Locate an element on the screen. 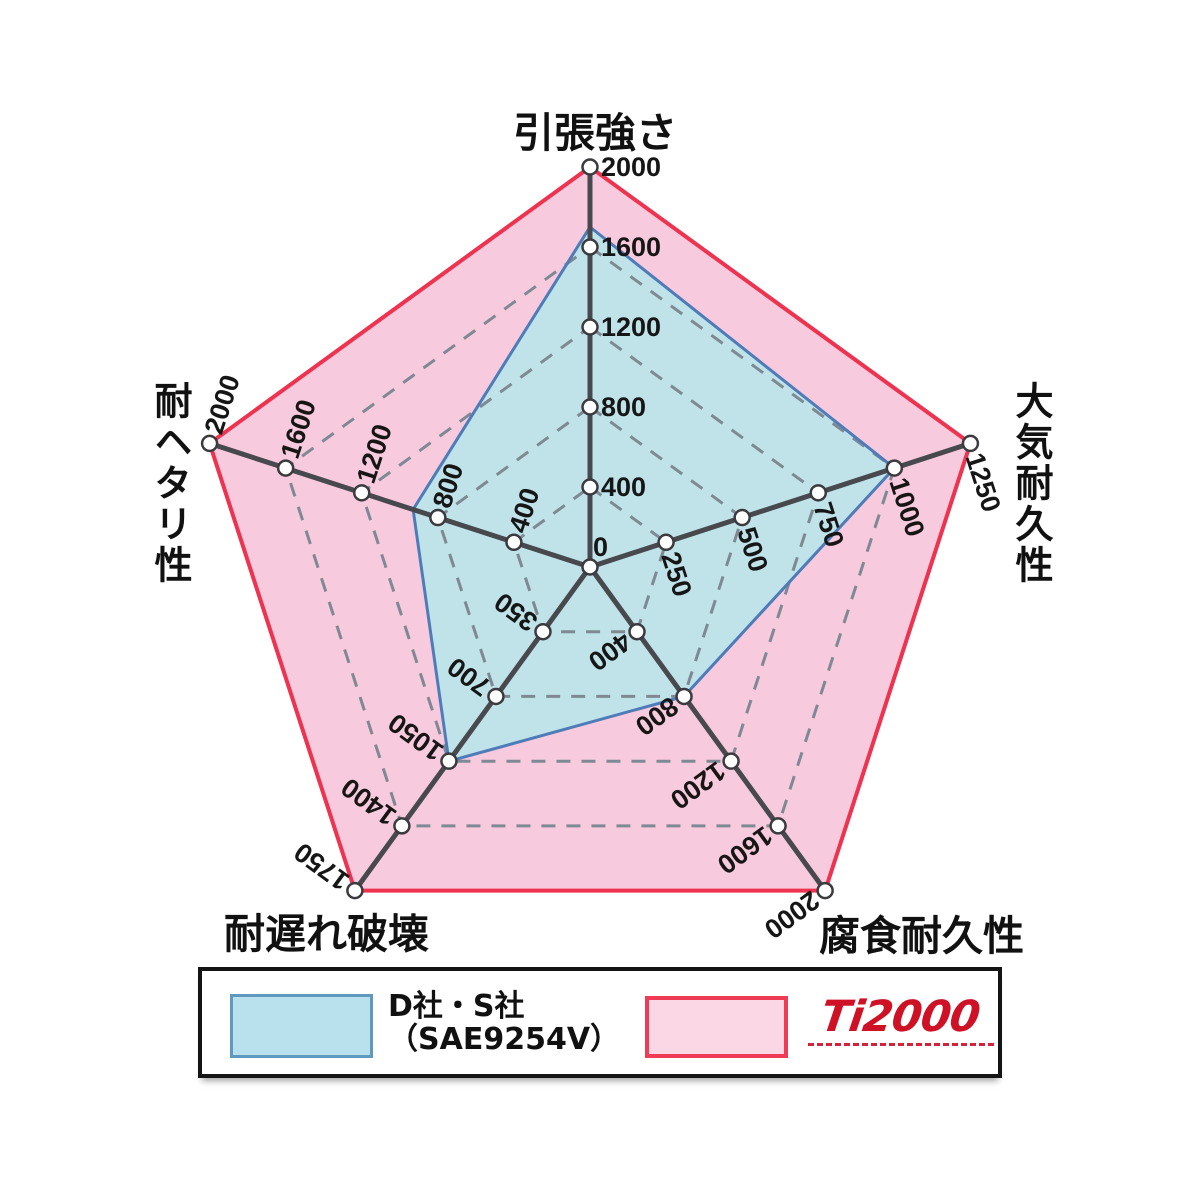  axis-title-corrosion-durability: 腐食耐久性 is located at coordinates (921, 936).